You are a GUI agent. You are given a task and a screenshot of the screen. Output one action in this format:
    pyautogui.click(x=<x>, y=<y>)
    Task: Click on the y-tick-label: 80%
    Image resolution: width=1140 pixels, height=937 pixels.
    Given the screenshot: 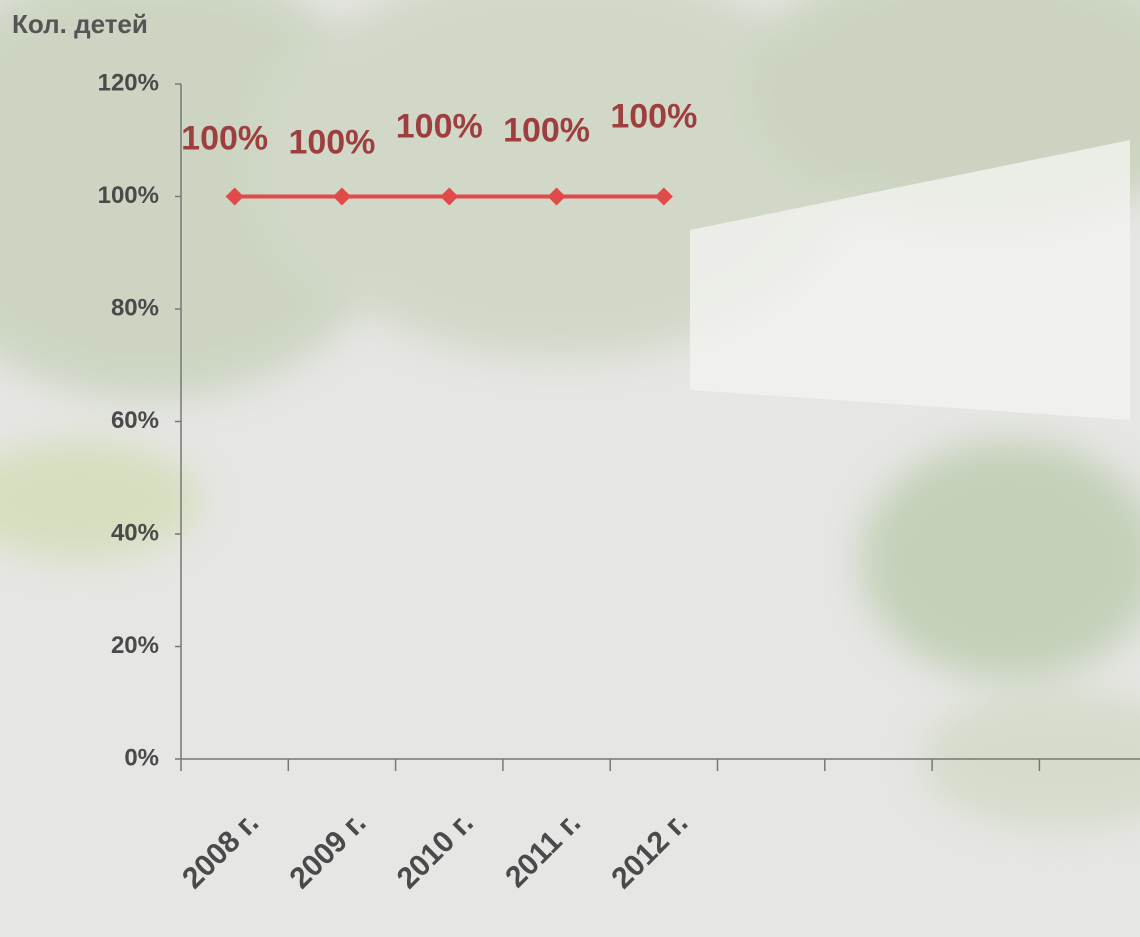 What is the action you would take?
    pyautogui.click(x=135, y=307)
    